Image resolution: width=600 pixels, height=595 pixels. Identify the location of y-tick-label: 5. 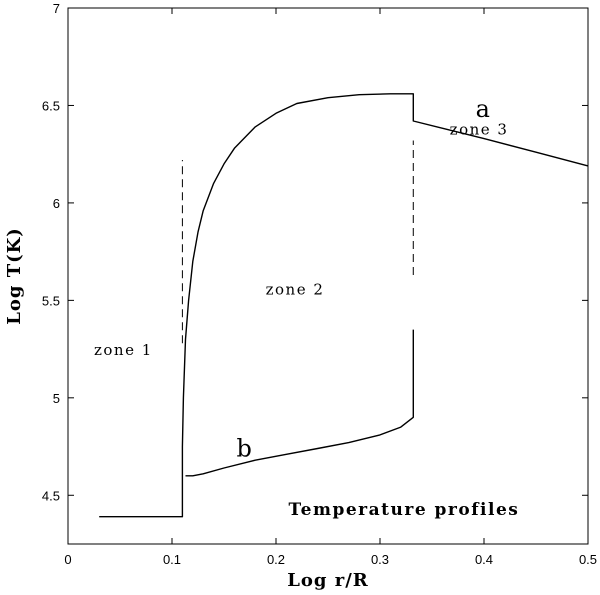
(56, 398).